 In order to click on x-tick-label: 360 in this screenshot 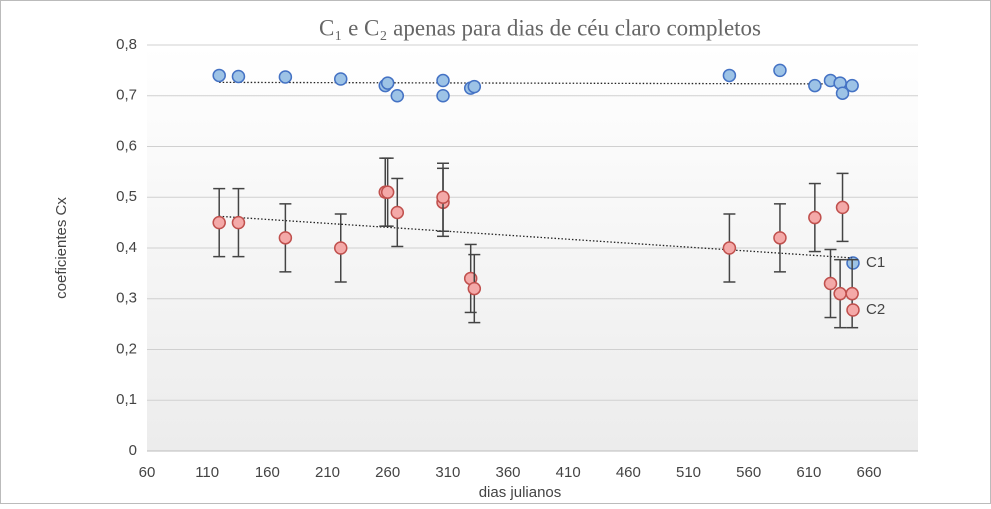, I will do `click(507, 472)`.